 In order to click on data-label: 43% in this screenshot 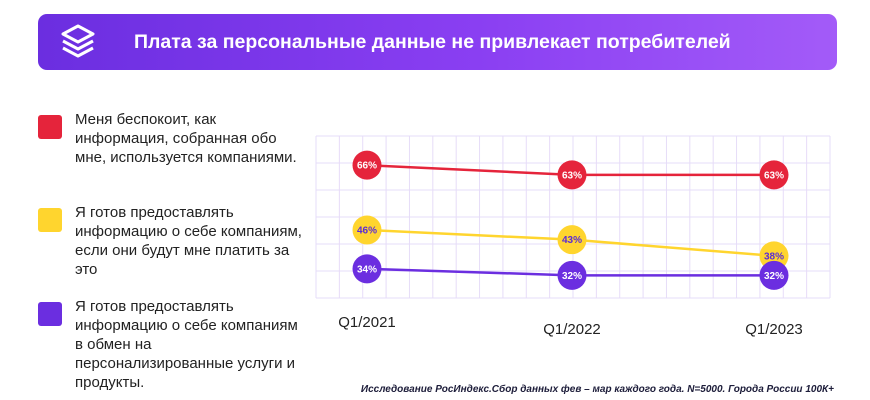, I will do `click(572, 240)`.